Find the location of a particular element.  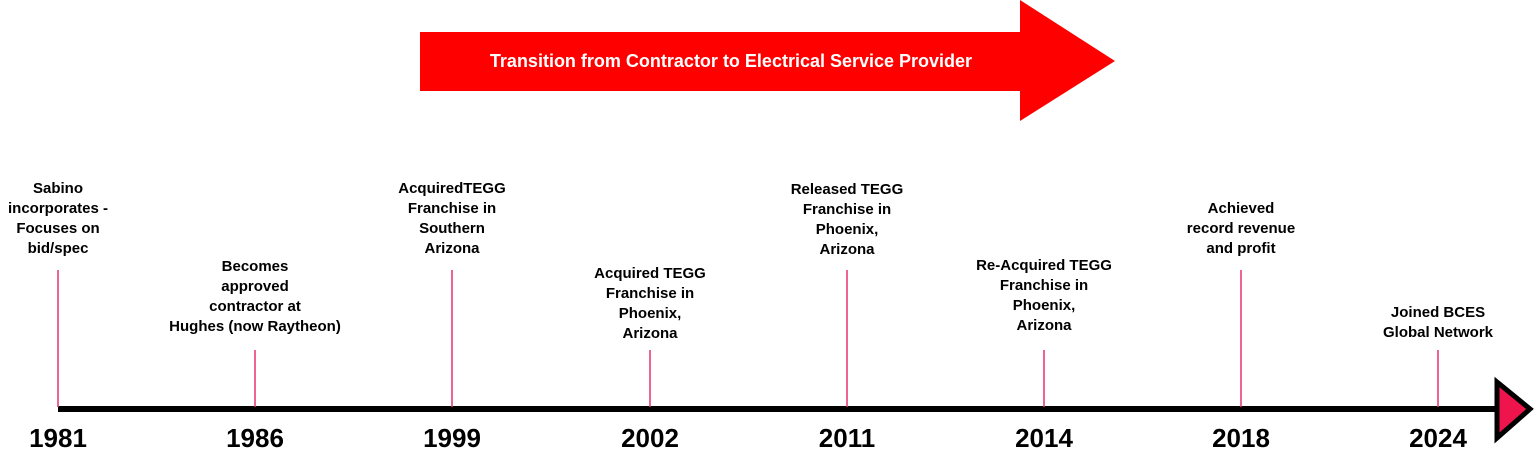

event-description: AcquiredTEGG is located at coordinates (452, 188).